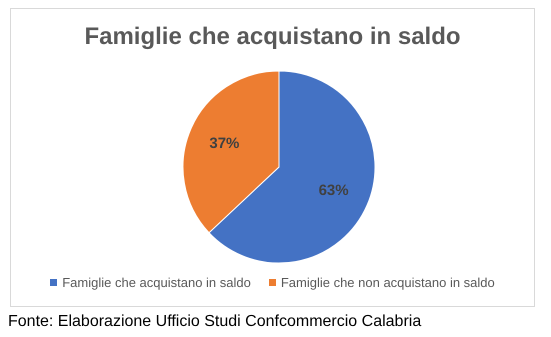 The image size is (551, 337). What do you see at coordinates (272, 37) in the screenshot?
I see `chart-title: Famiglie che acquistano in saldo` at bounding box center [272, 37].